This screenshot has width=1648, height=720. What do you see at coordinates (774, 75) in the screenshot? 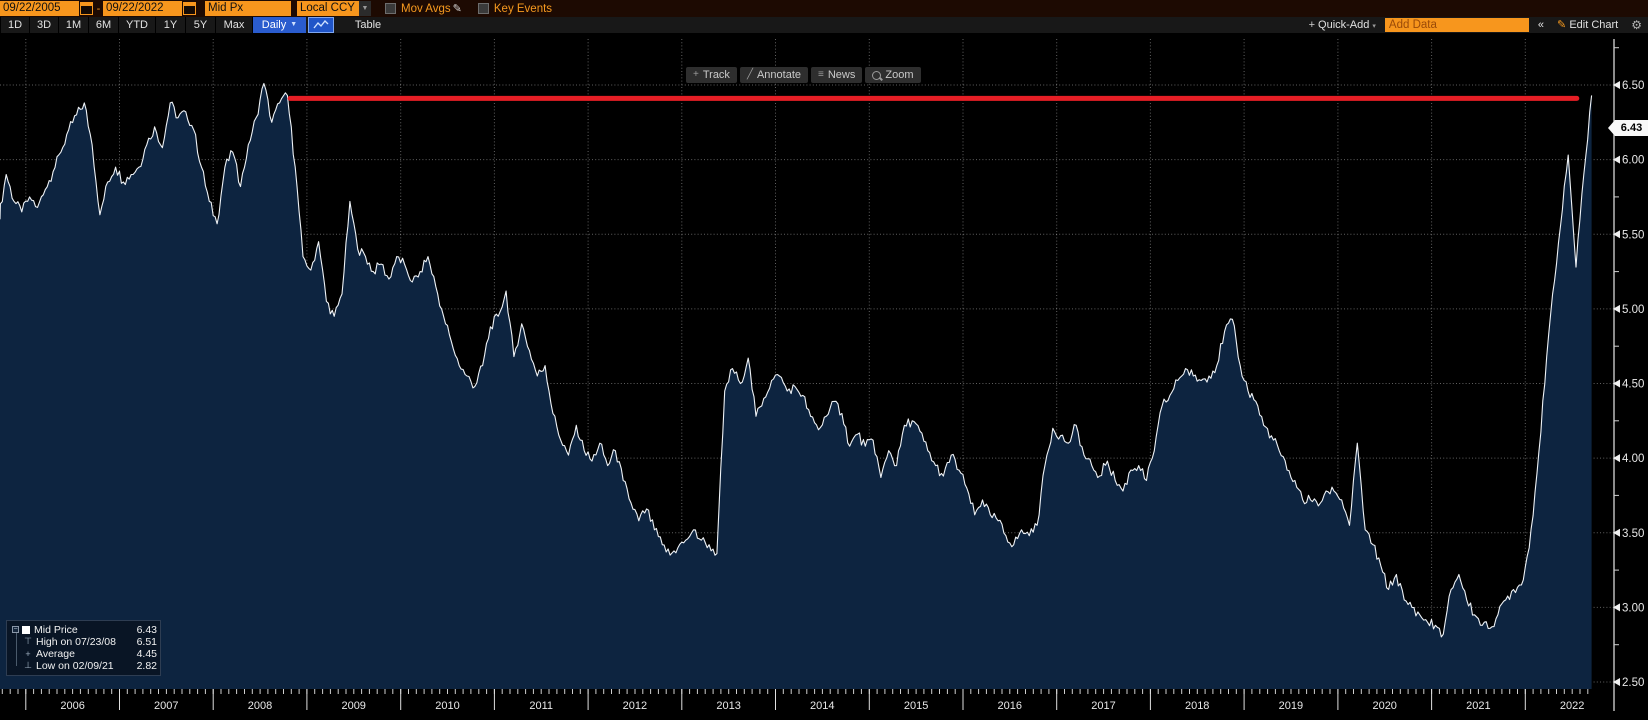
I see `annotate-button: ╱ Annotate` at bounding box center [774, 75].